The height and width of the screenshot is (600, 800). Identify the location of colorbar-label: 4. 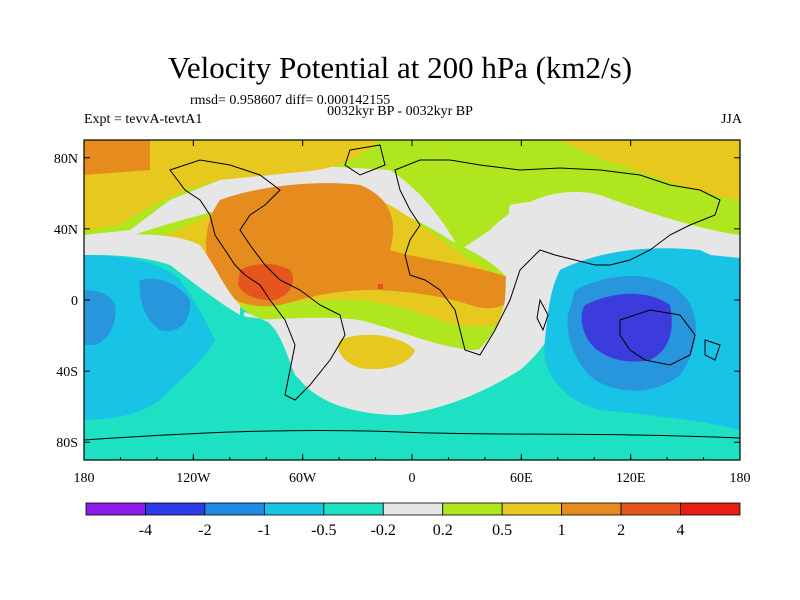
(681, 530).